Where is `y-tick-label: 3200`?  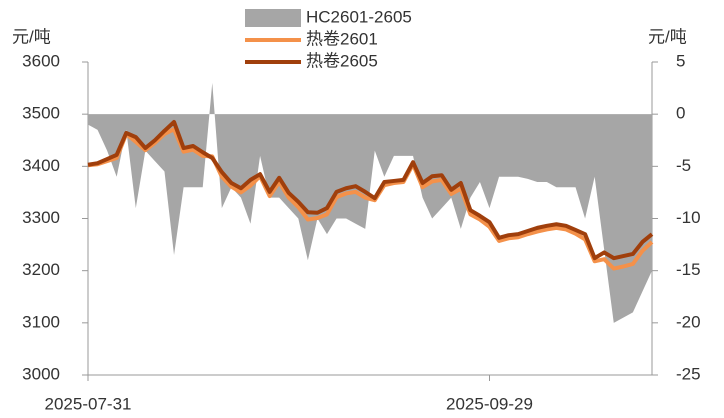 y-tick-label: 3200 is located at coordinates (41, 269).